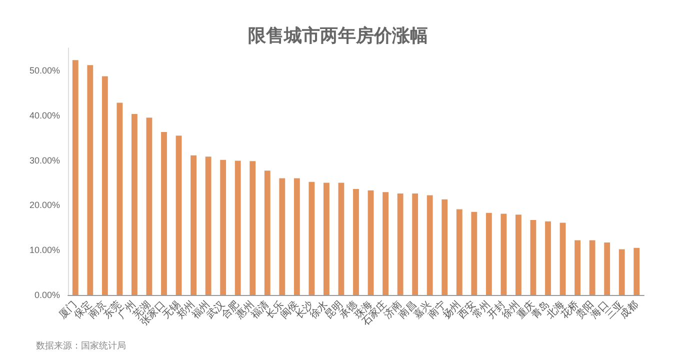 Image resolution: width=676 pixels, height=363 pixels. I want to click on y-tick-label: 0.00%, so click(47, 295).